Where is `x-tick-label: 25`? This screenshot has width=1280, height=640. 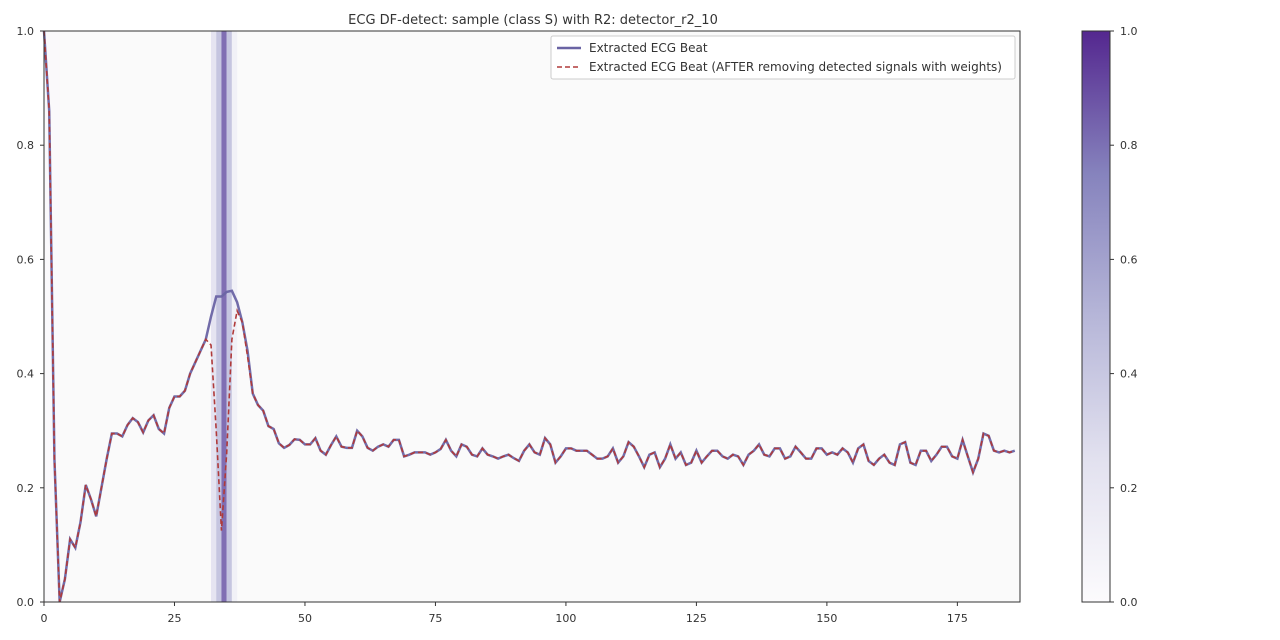 x-tick-label: 25 is located at coordinates (174, 618).